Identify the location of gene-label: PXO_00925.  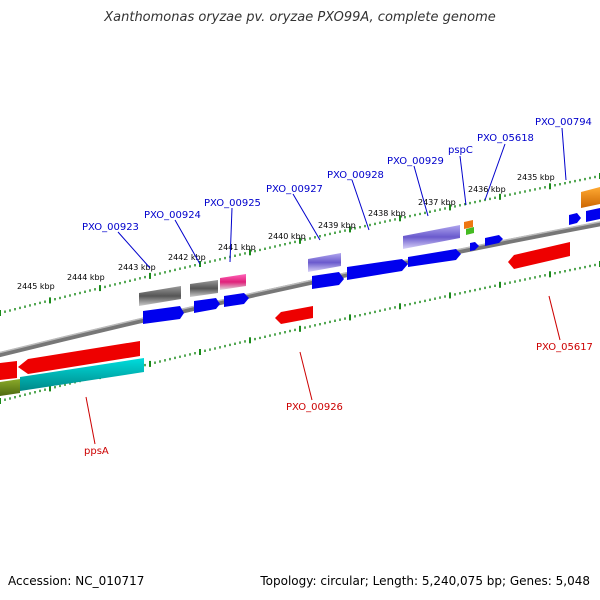
(232, 203).